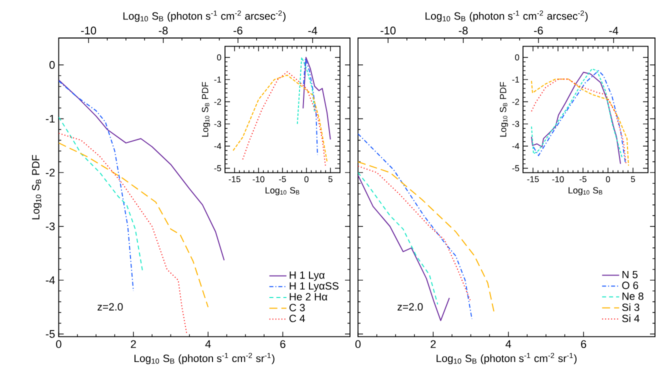 The width and height of the screenshot is (664, 389). Describe the element at coordinates (309, 296) in the screenshot. I see `legend-label: He 2 Hα` at that location.